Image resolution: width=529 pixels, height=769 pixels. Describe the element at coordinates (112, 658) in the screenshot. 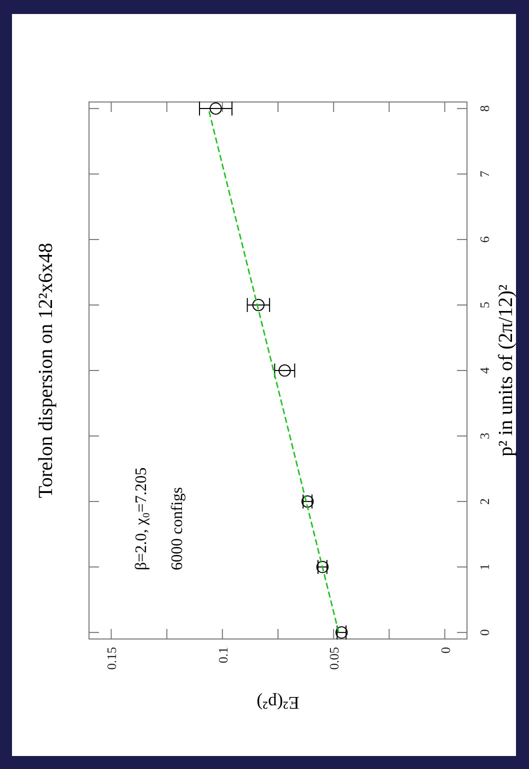

I see `x-tick-label: 0.15` at that location.